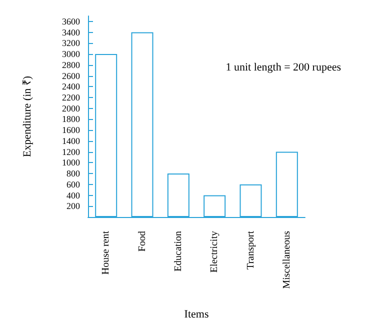 This screenshot has width=371, height=333. I want to click on x-tick-label: Transport, so click(250, 250).